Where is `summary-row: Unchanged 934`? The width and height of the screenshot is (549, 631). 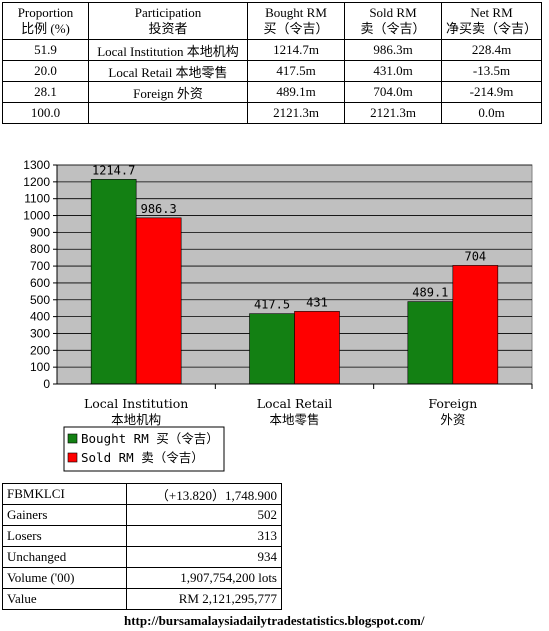
summary-row: Unchanged 934 is located at coordinates (142, 557).